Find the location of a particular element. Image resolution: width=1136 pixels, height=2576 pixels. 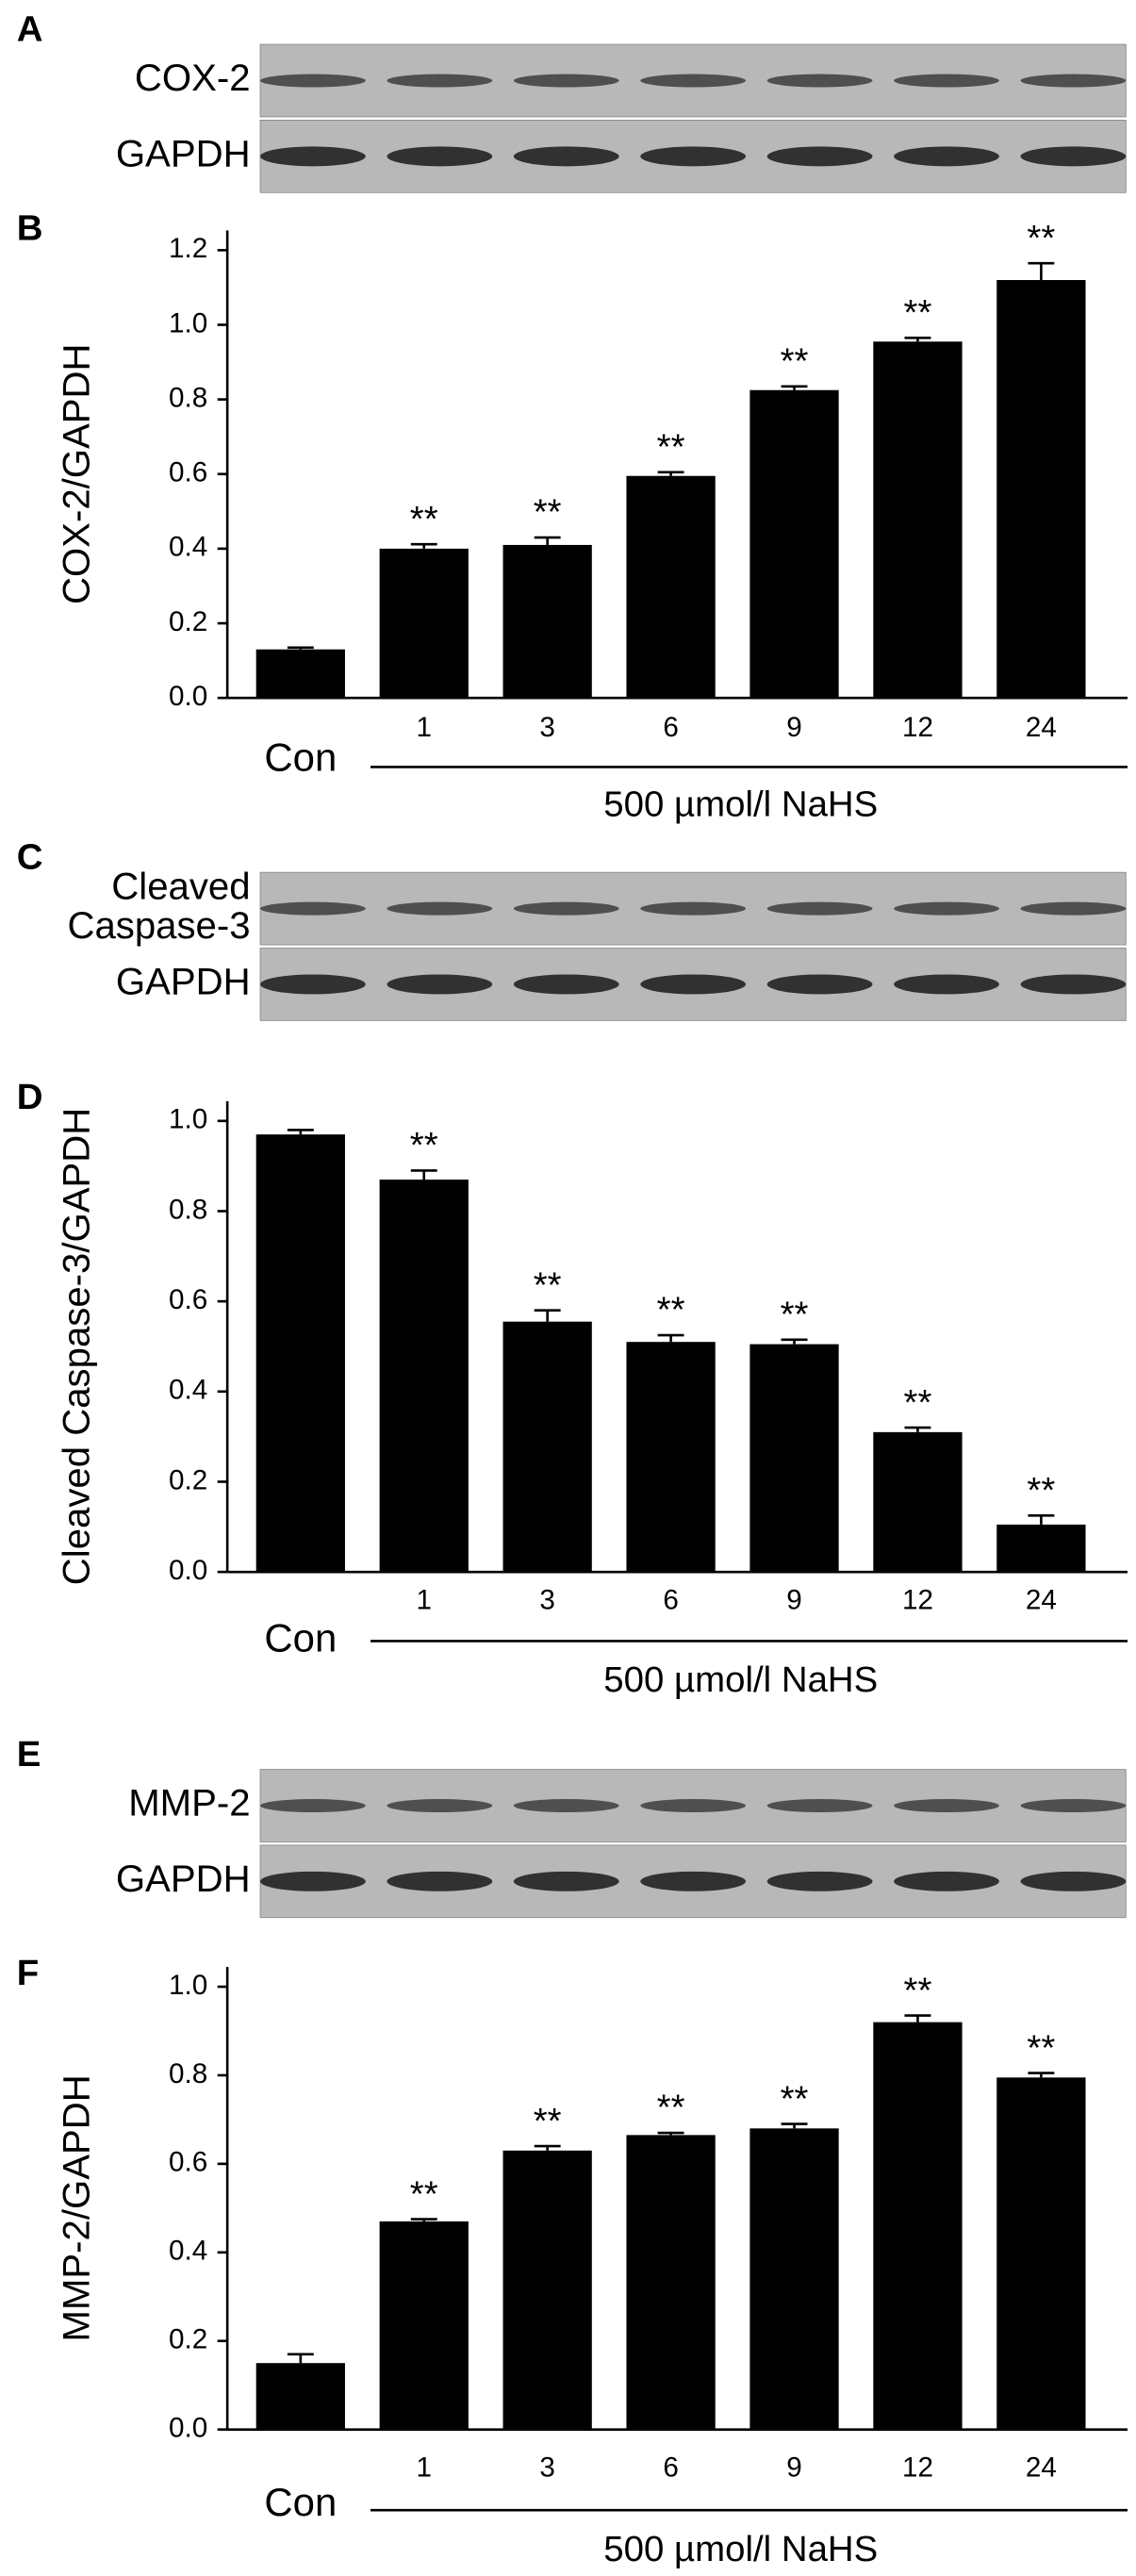

blot-label: Caspase-3 is located at coordinates (158, 925).